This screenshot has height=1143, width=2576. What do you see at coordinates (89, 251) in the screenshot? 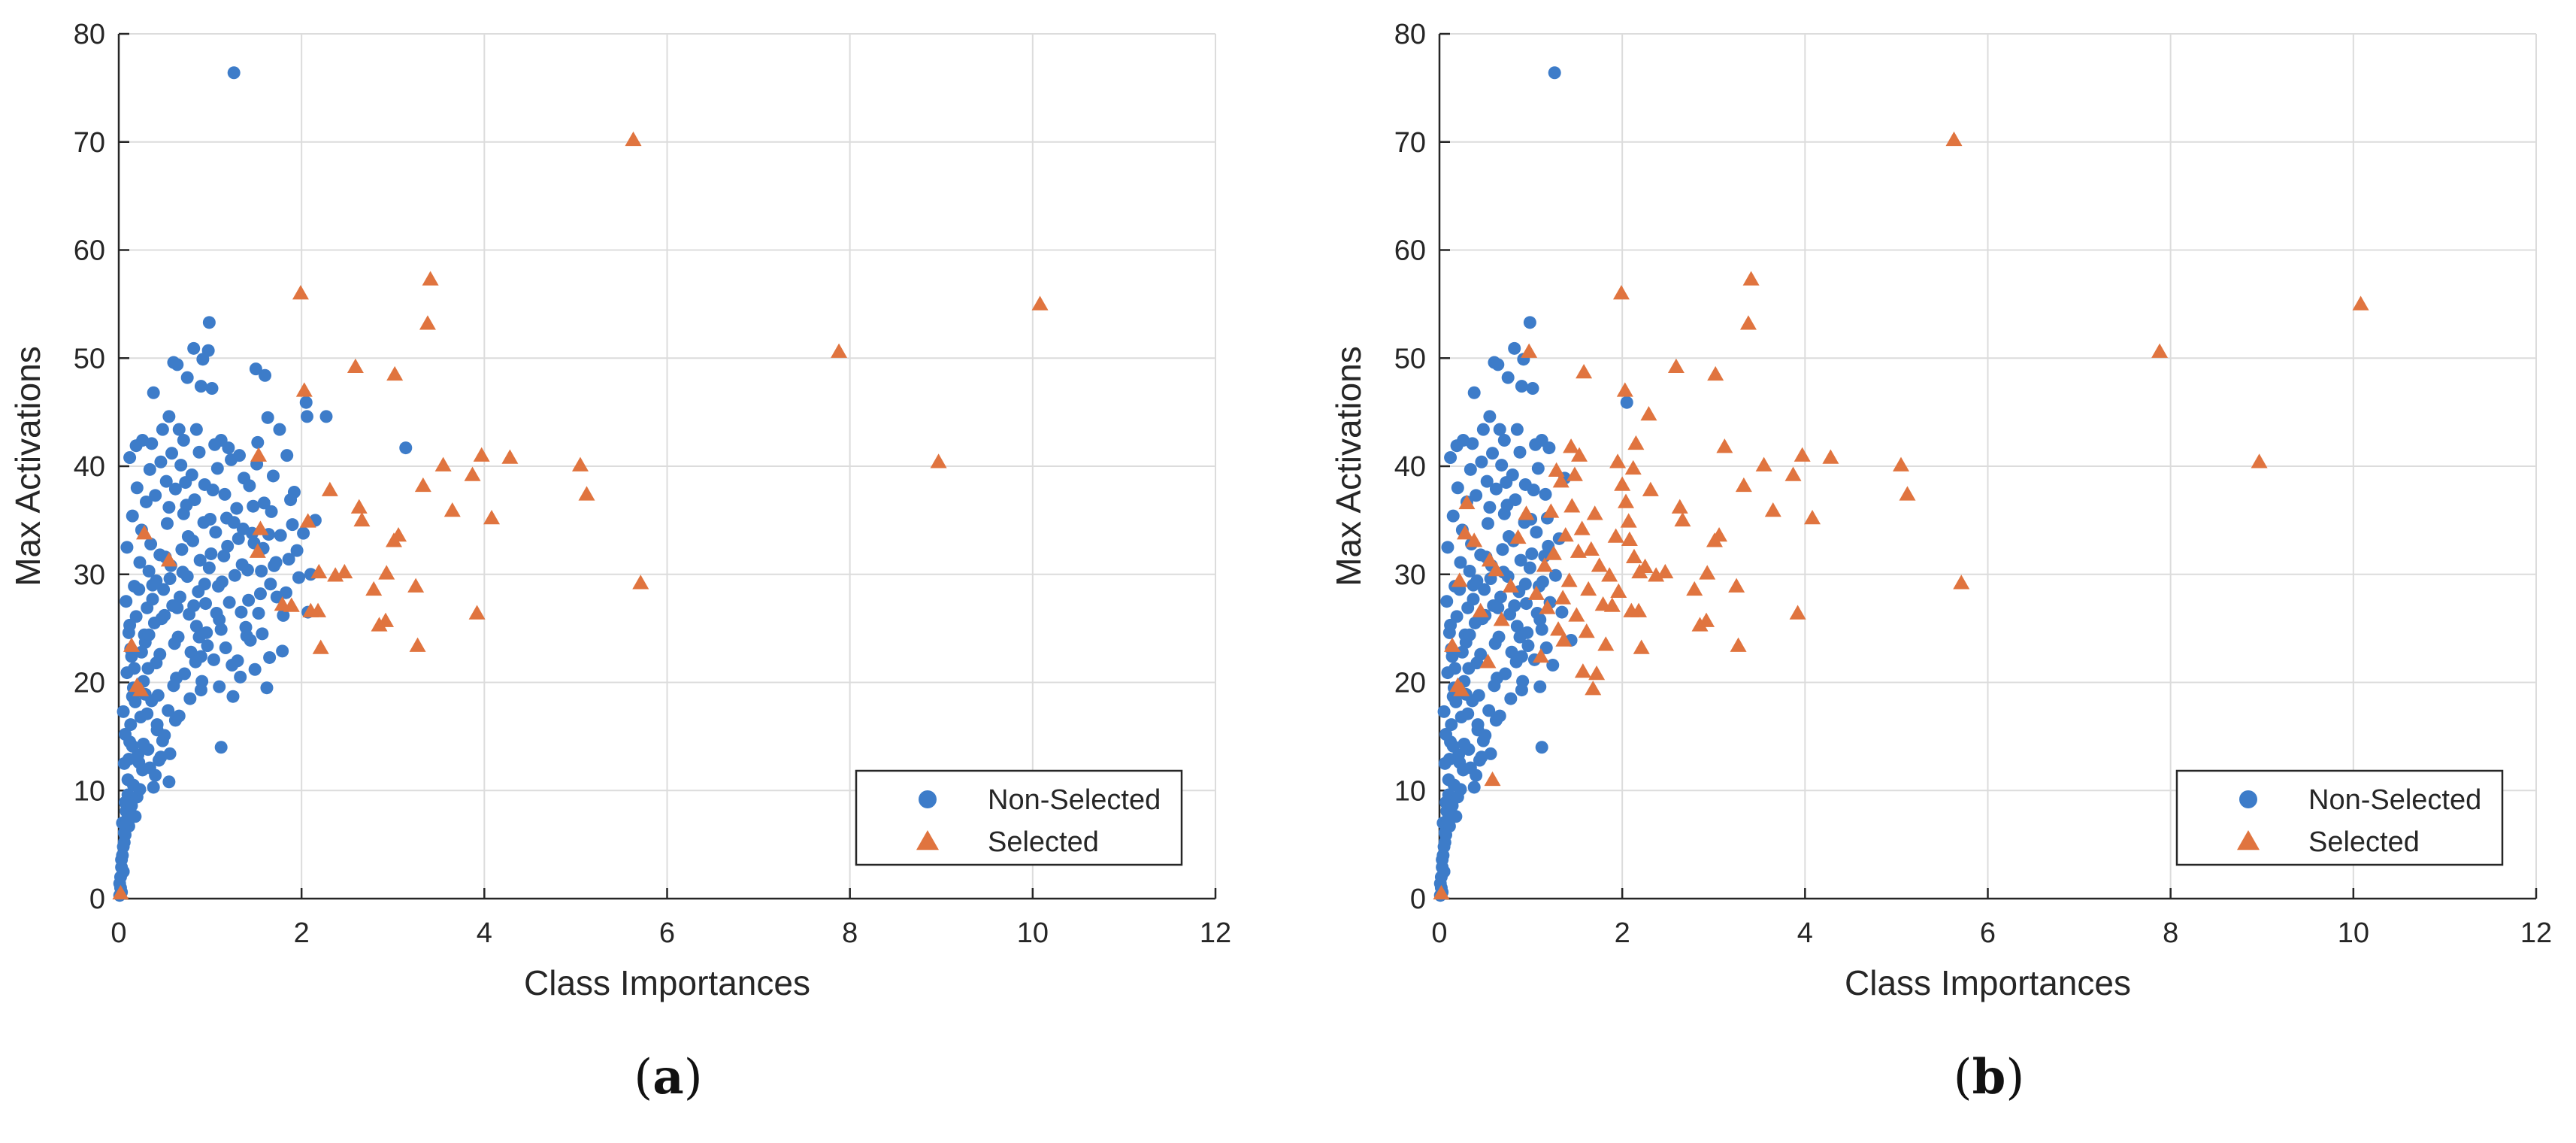
I see `y-tick-label: 60` at bounding box center [89, 251].